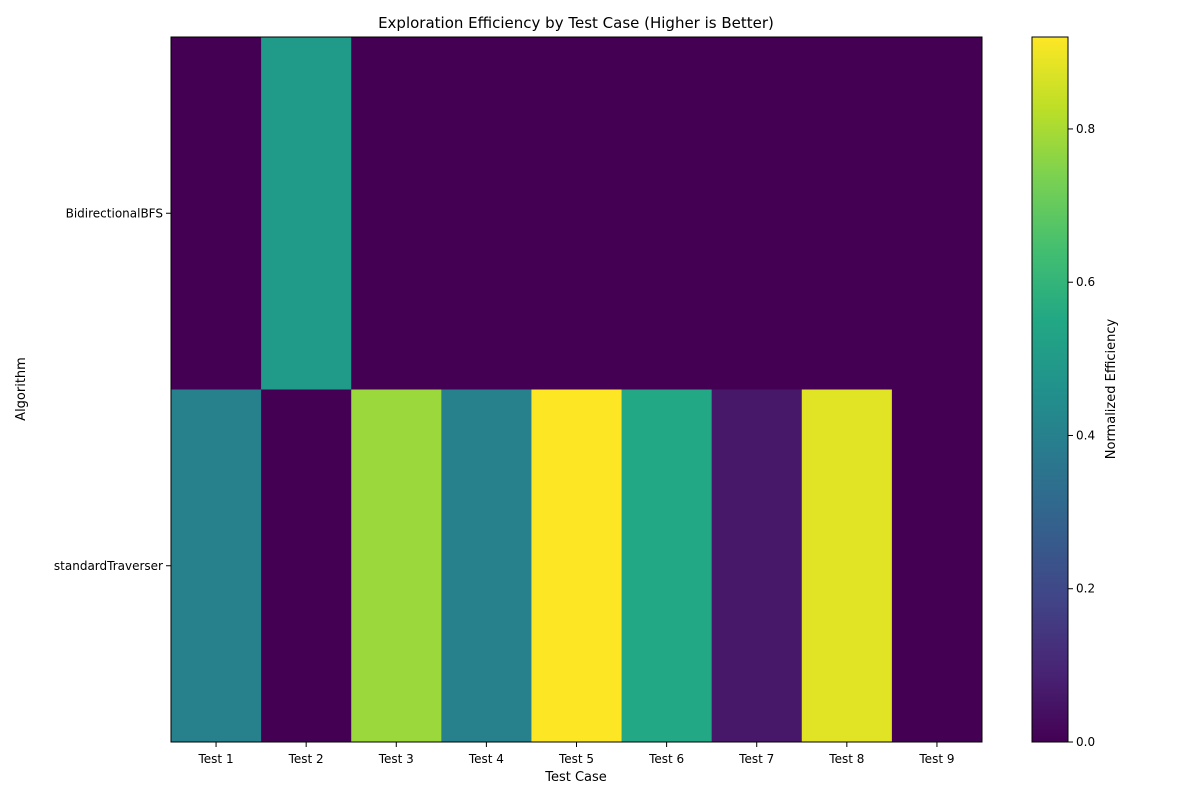 The height and width of the screenshot is (800, 1200). I want to click on colorbar, so click(1050, 389).